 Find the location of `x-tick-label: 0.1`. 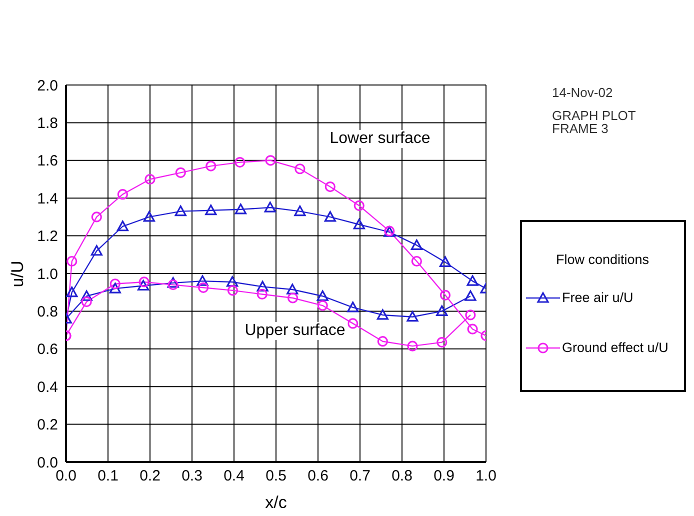

x-tick-label: 0.1 is located at coordinates (108, 476).